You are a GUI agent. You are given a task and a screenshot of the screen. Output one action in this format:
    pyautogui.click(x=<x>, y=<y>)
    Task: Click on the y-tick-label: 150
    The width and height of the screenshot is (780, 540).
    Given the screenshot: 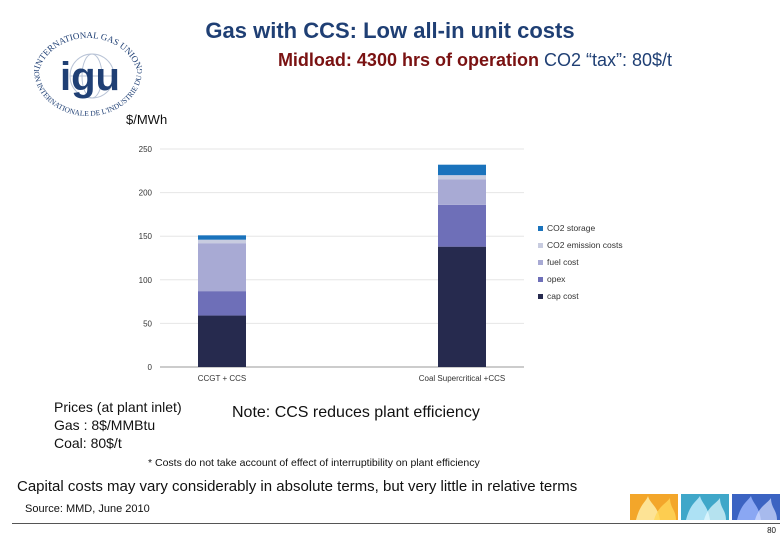 What is the action you would take?
    pyautogui.click(x=146, y=236)
    